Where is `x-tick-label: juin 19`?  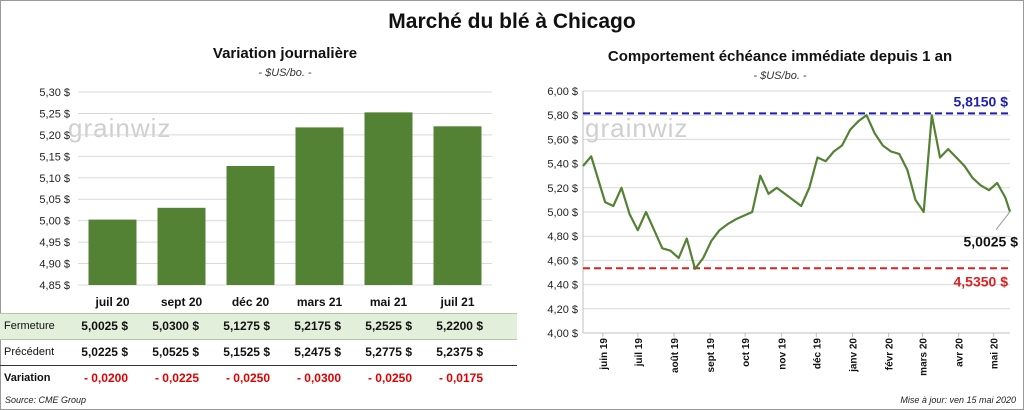
x-tick-label: juin 19 is located at coordinates (604, 354).